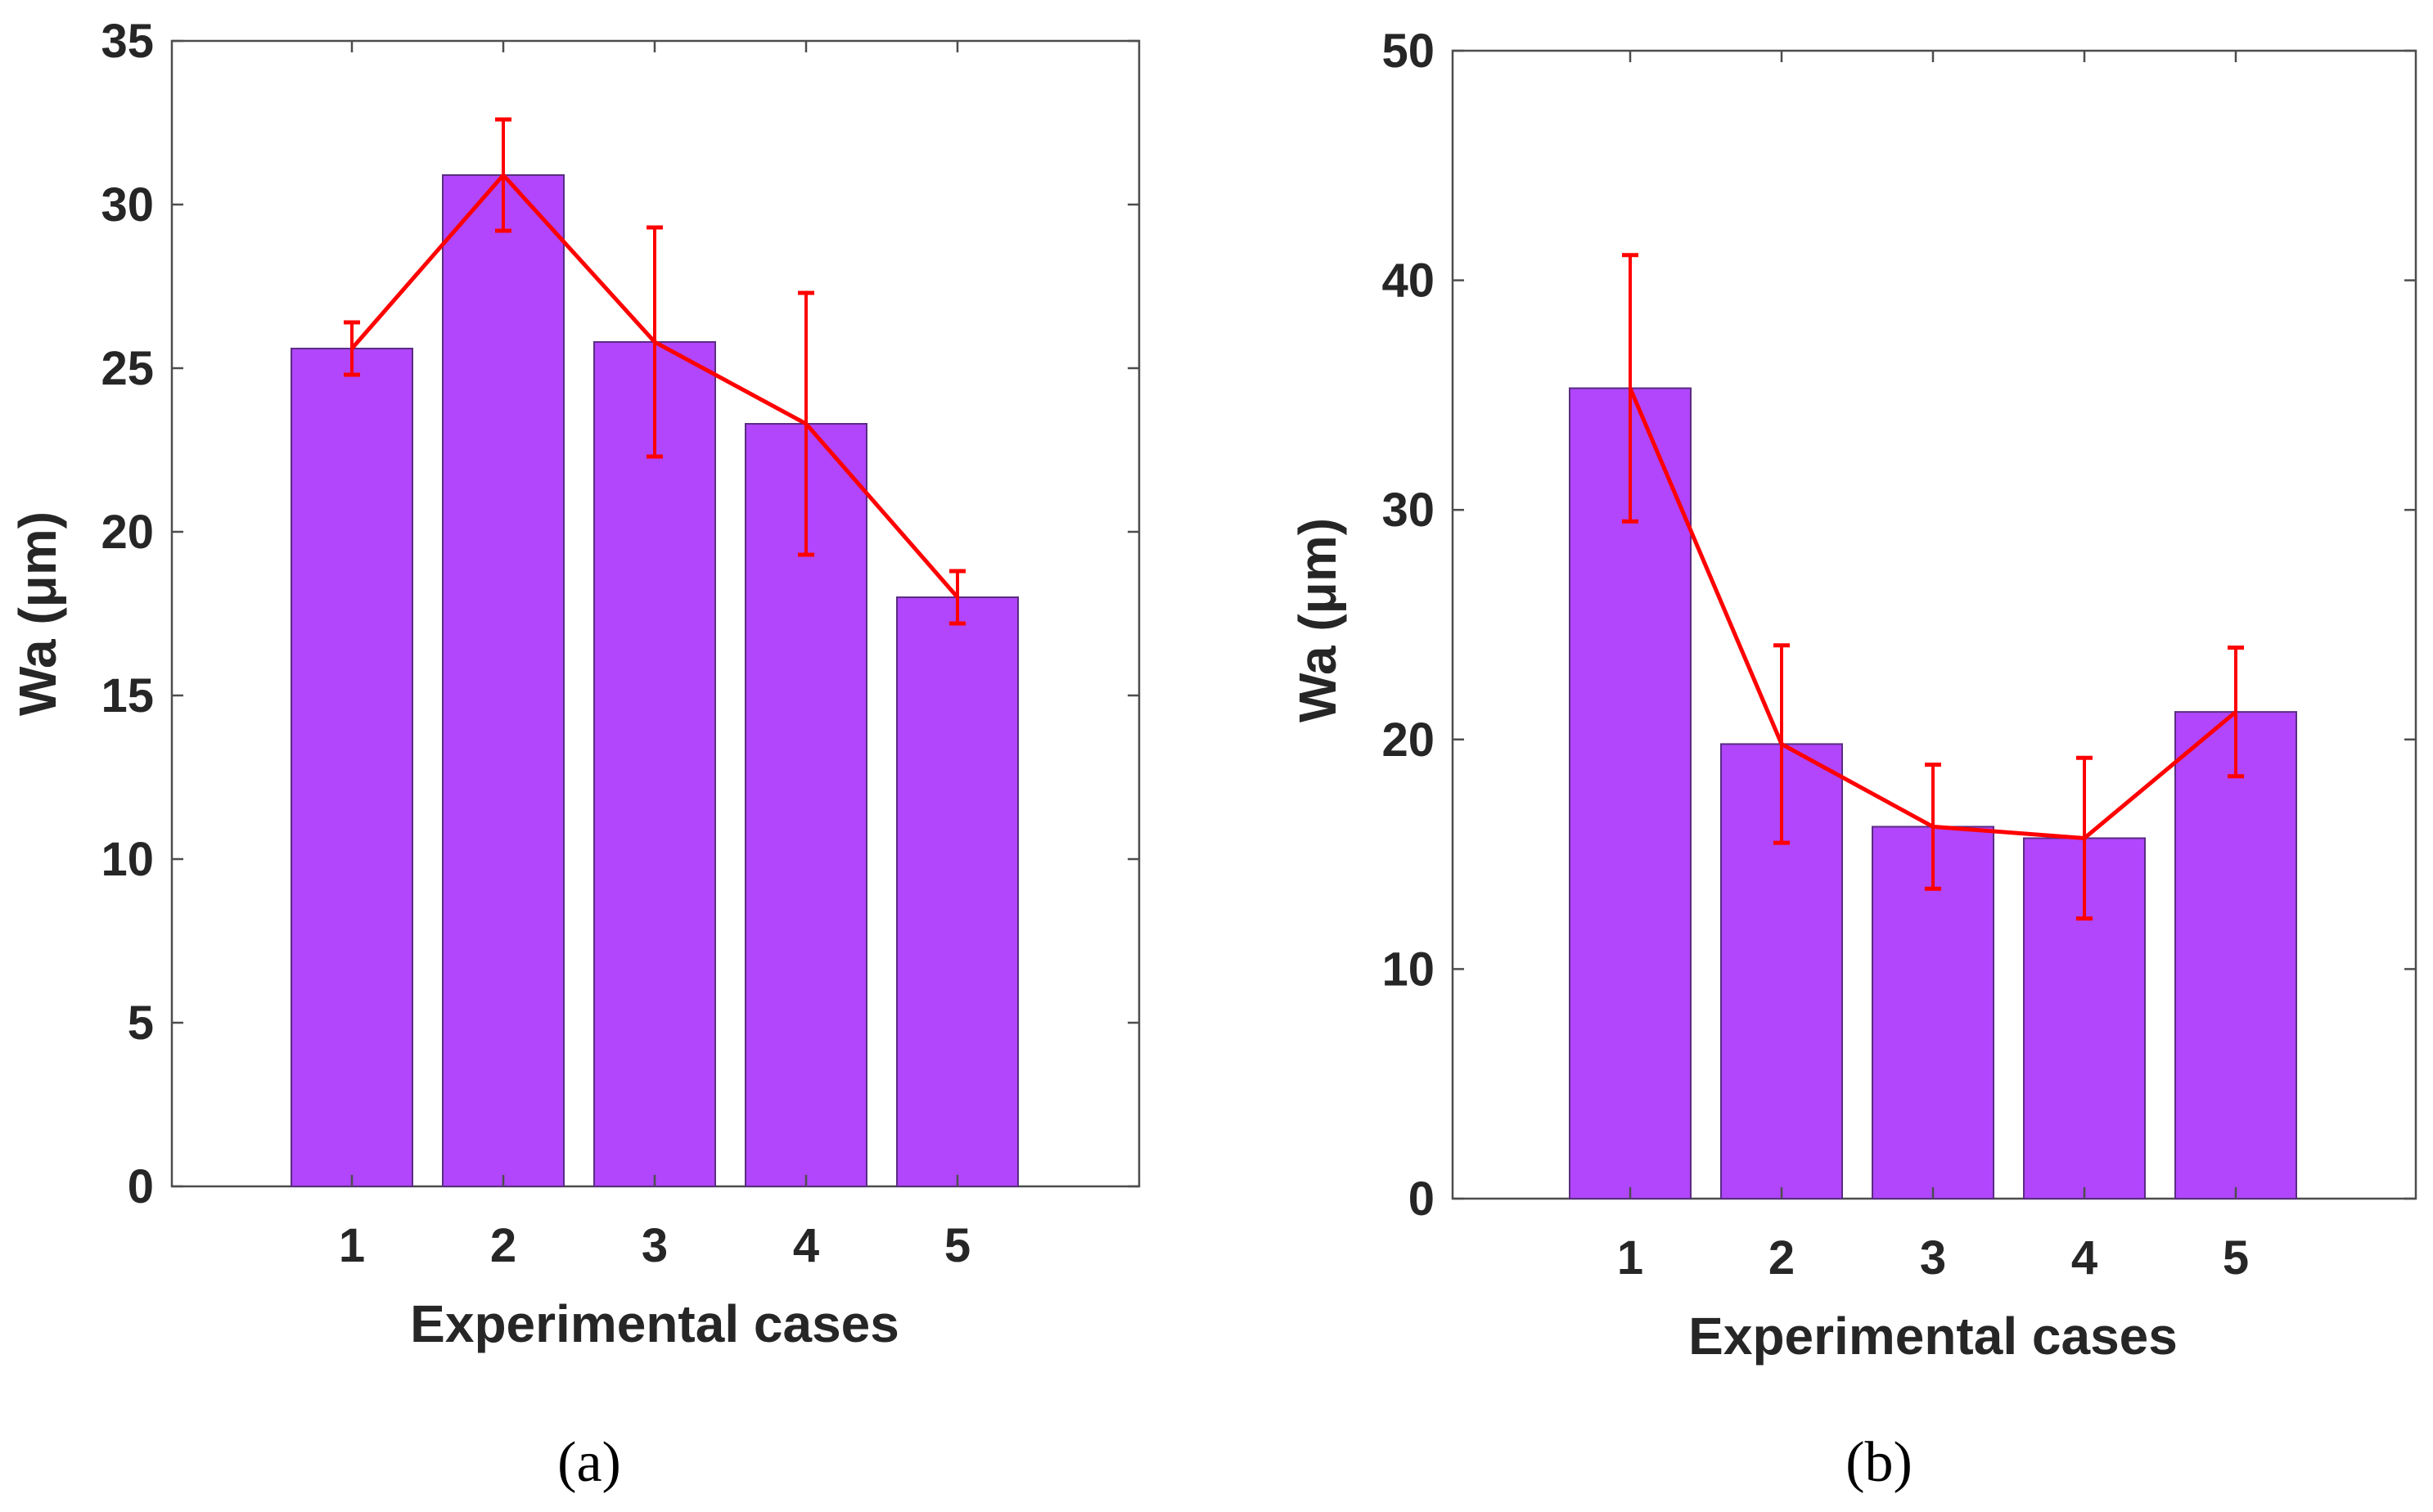 The image size is (2433, 1512). What do you see at coordinates (127, 42) in the screenshot?
I see `y-tick-label: 35` at bounding box center [127, 42].